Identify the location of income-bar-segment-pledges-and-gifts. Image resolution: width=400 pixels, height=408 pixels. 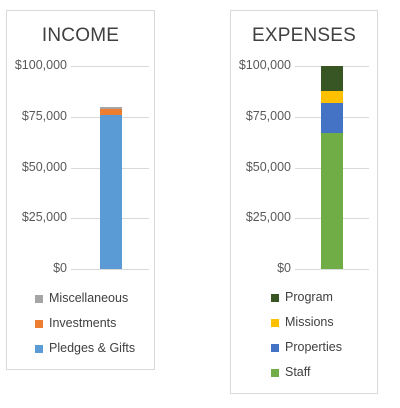
(111, 191).